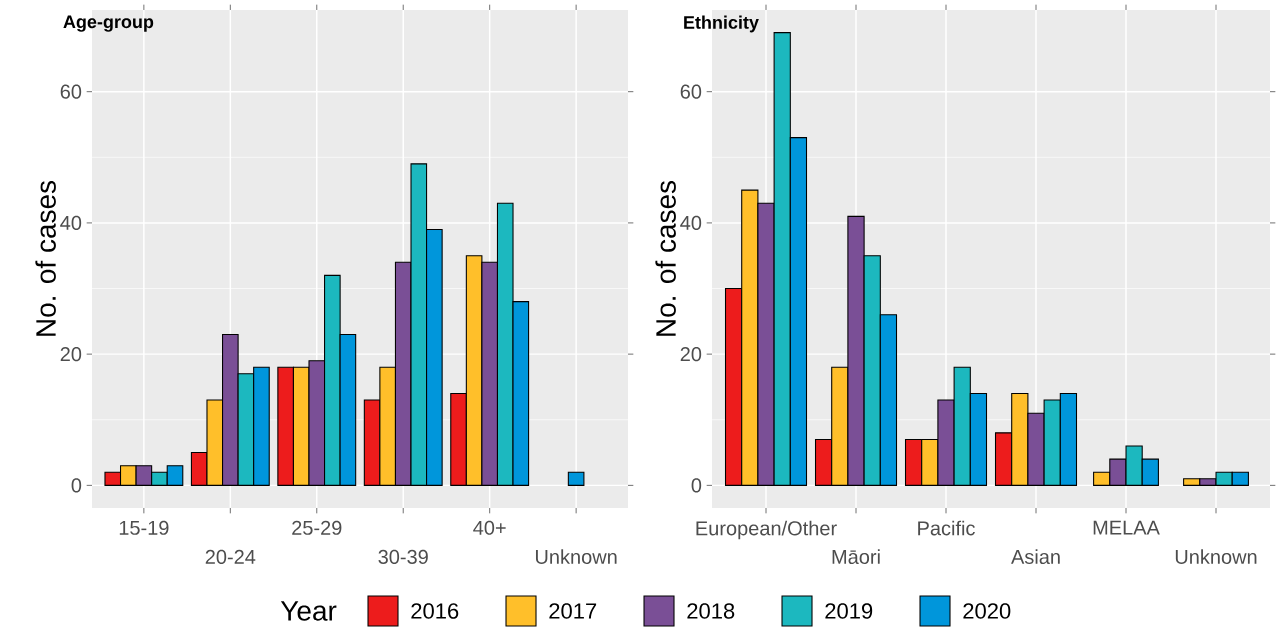 Image resolution: width=1284 pixels, height=629 pixels. I want to click on legend-label: 2016, so click(435, 611).